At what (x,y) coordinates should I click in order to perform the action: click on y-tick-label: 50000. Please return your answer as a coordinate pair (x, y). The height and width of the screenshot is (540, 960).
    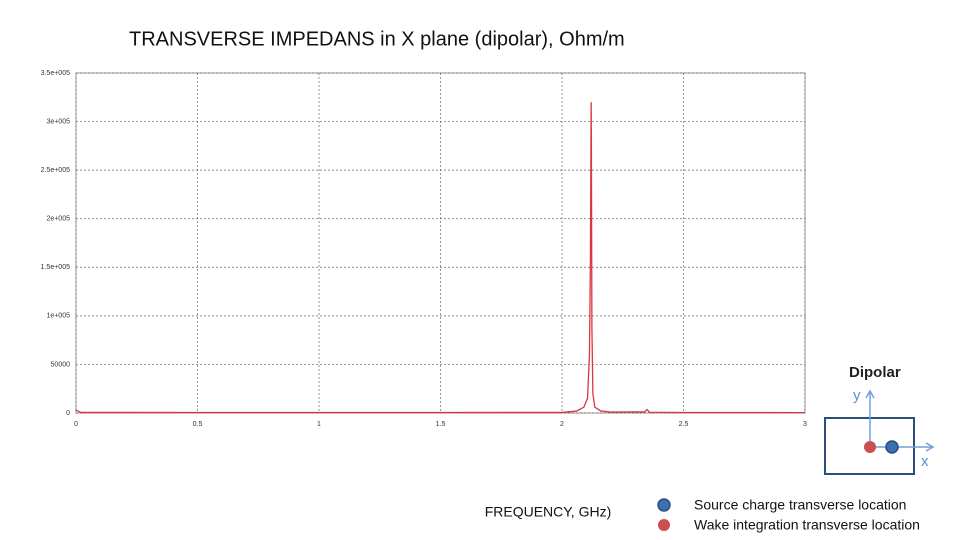
    Looking at the image, I should click on (61, 364).